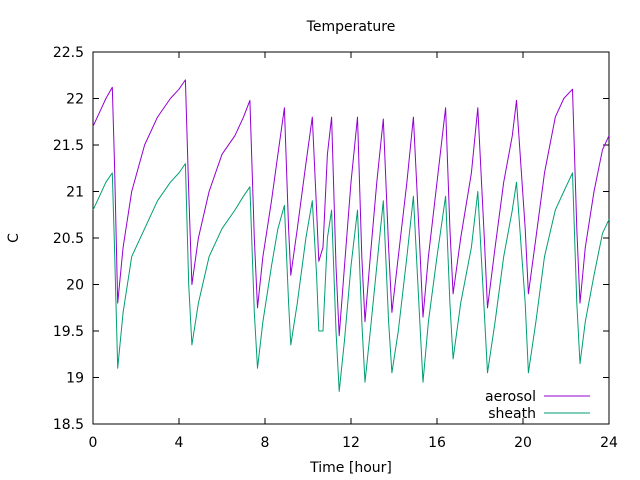 This screenshot has height=480, width=640. I want to click on x-axis-label: Time [hour], so click(350, 468).